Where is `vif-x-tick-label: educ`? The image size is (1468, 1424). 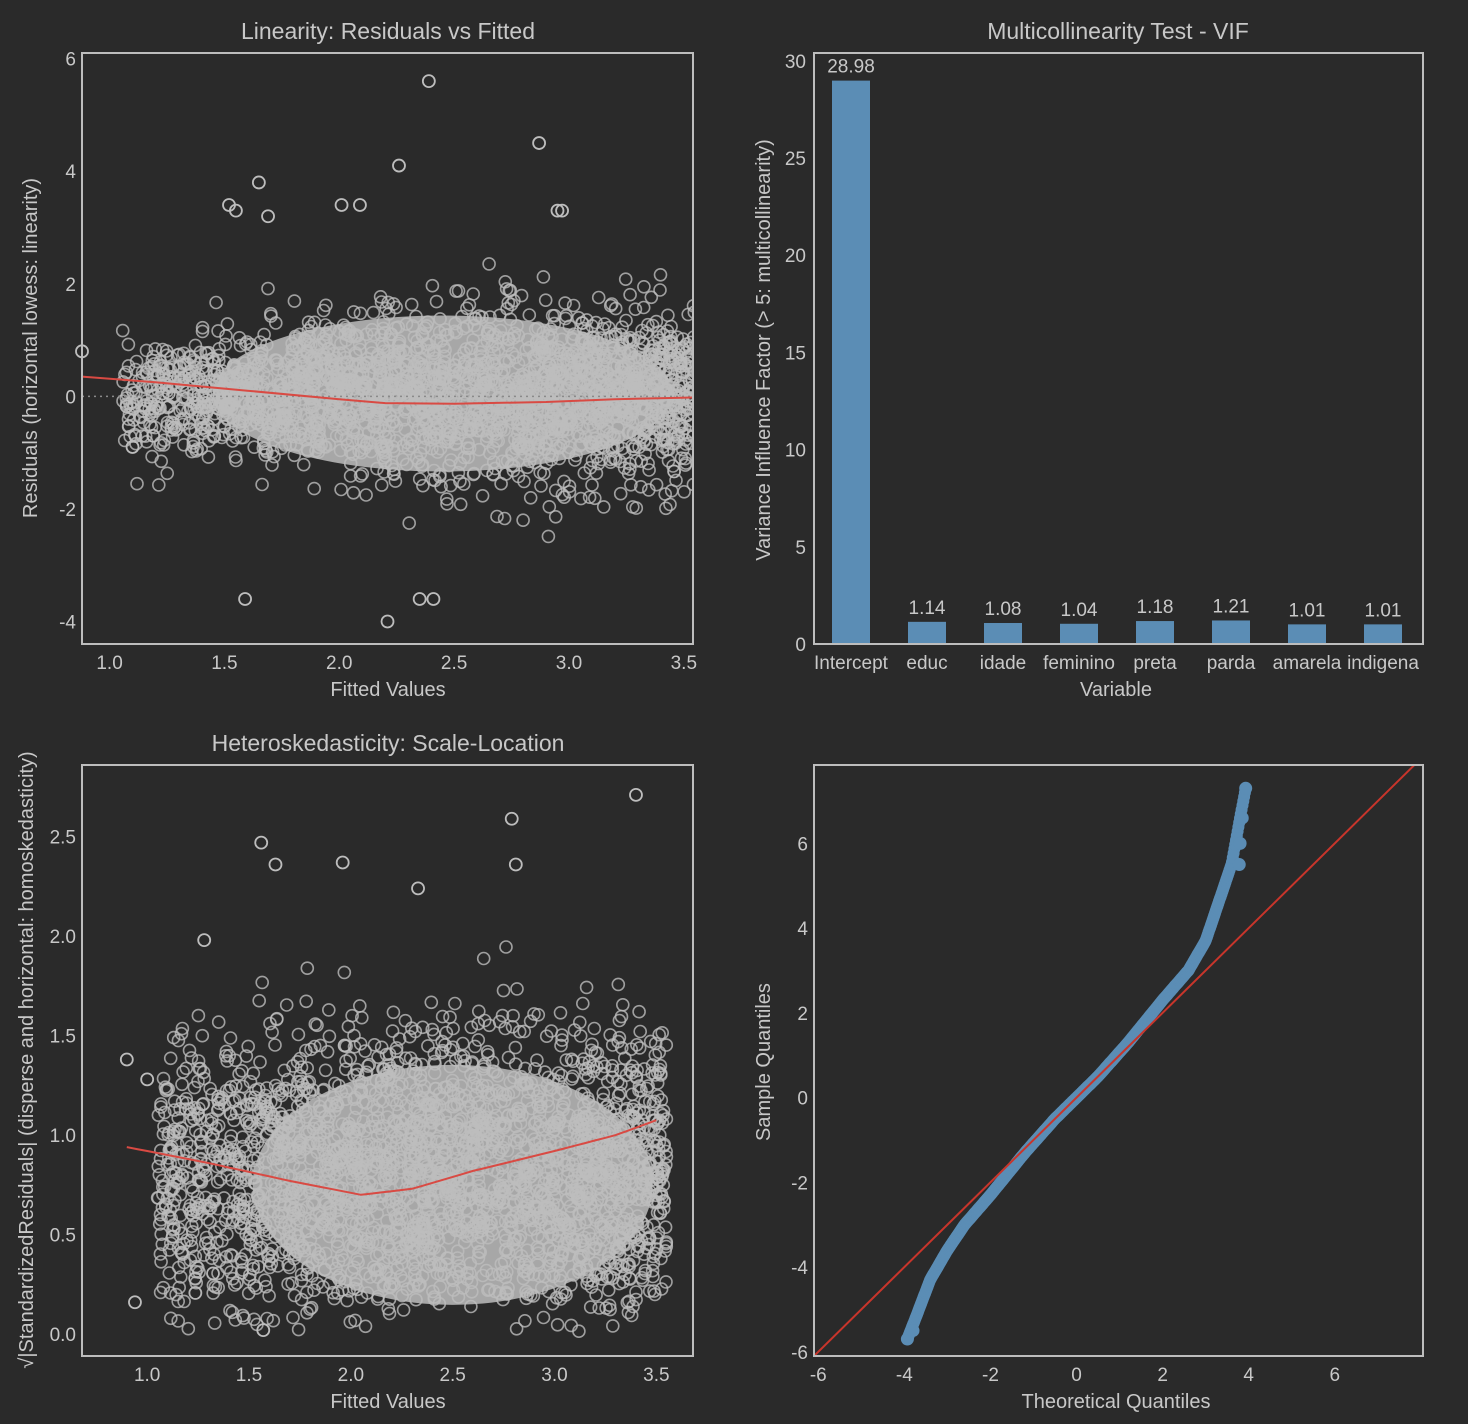 vif-x-tick-label: educ is located at coordinates (926, 663).